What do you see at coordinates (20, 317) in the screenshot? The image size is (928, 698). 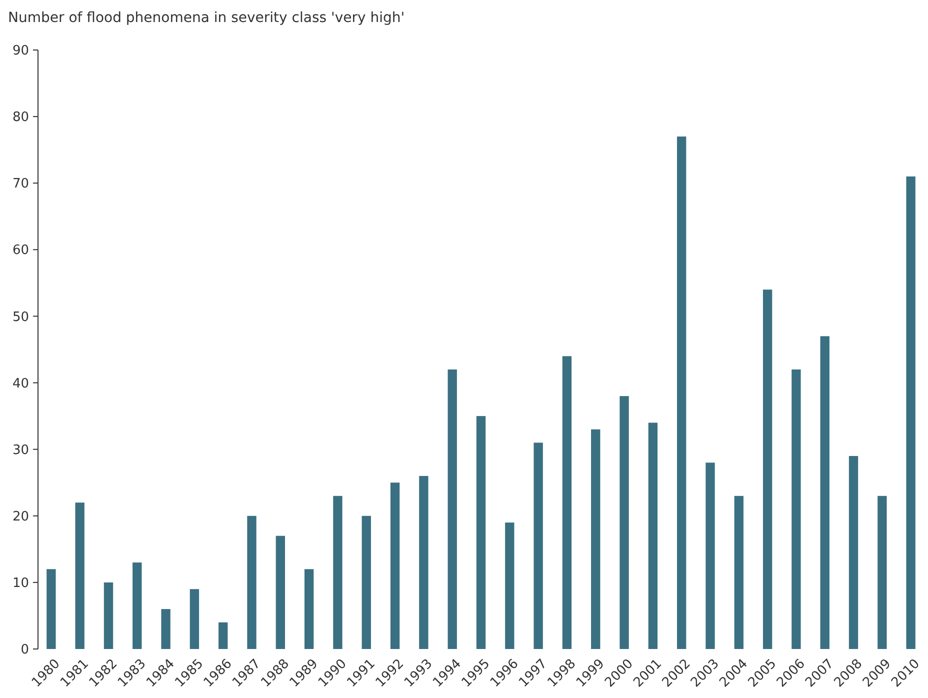 I see `y-tick-label: 50` at bounding box center [20, 317].